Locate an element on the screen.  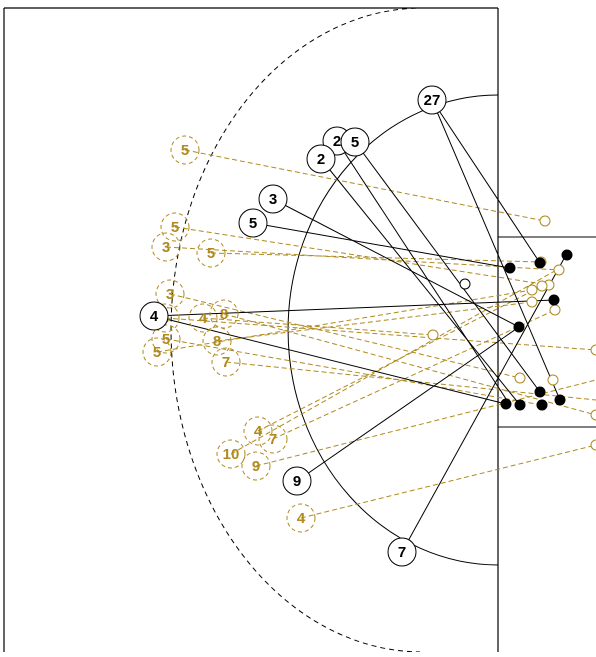
team-a-player-marker: 3 is located at coordinates (273, 199).